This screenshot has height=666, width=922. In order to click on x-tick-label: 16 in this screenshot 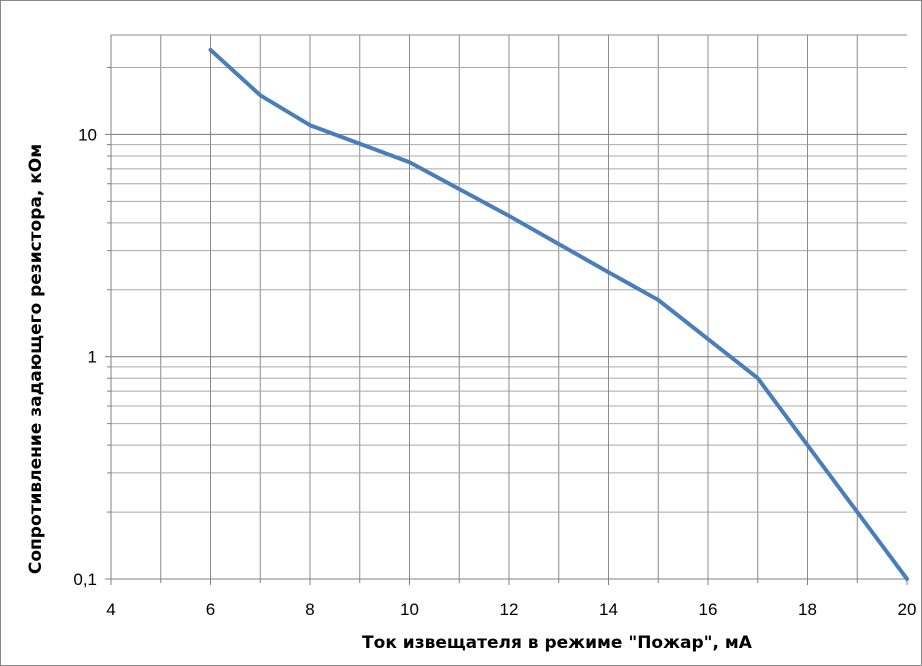, I will do `click(708, 609)`.